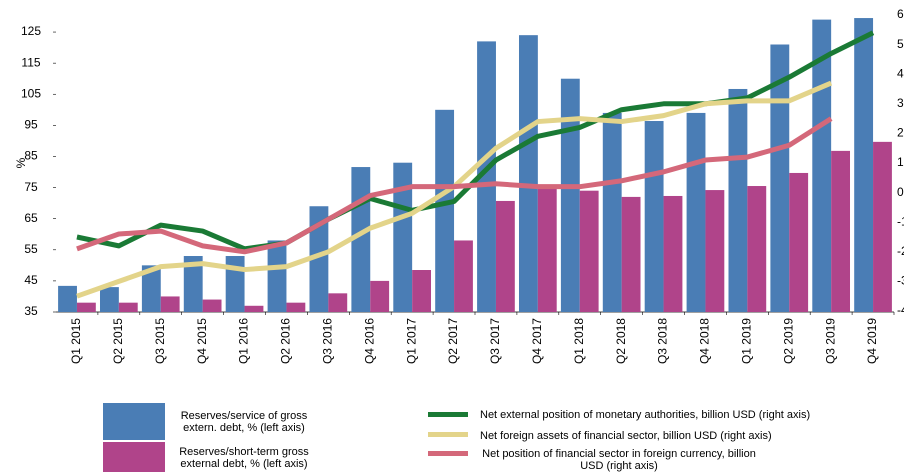 This screenshot has height=473, width=904. I want to click on y-tick-label: 95, so click(31, 125).